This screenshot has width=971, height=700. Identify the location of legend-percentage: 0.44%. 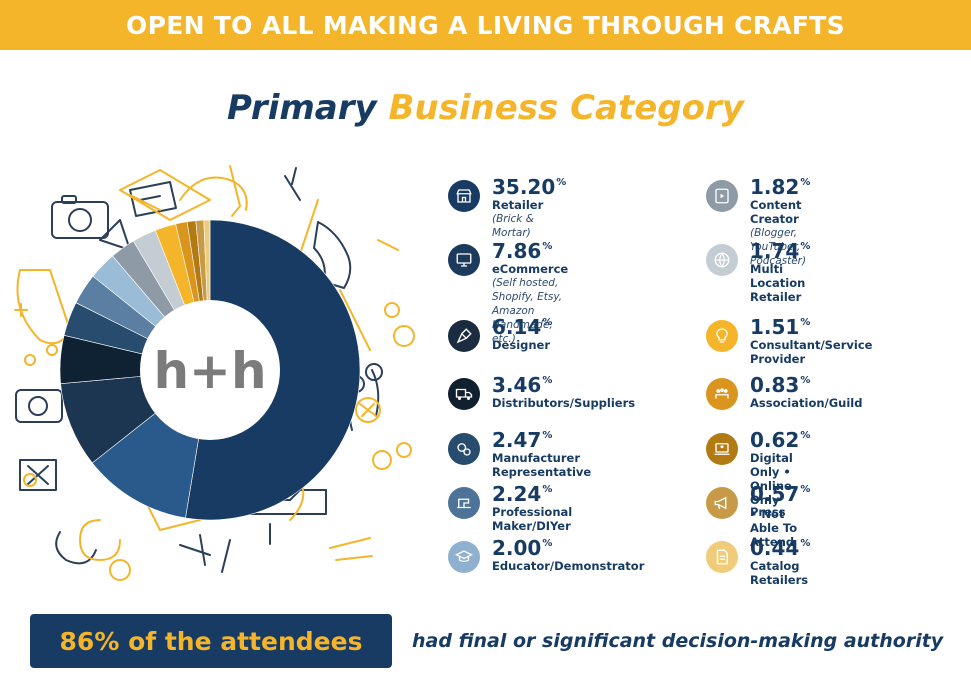
(780, 546).